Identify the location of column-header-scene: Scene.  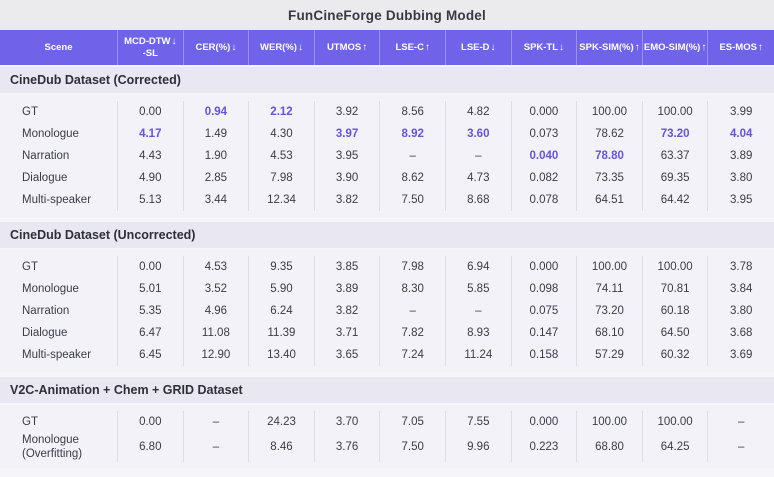
(59, 47).